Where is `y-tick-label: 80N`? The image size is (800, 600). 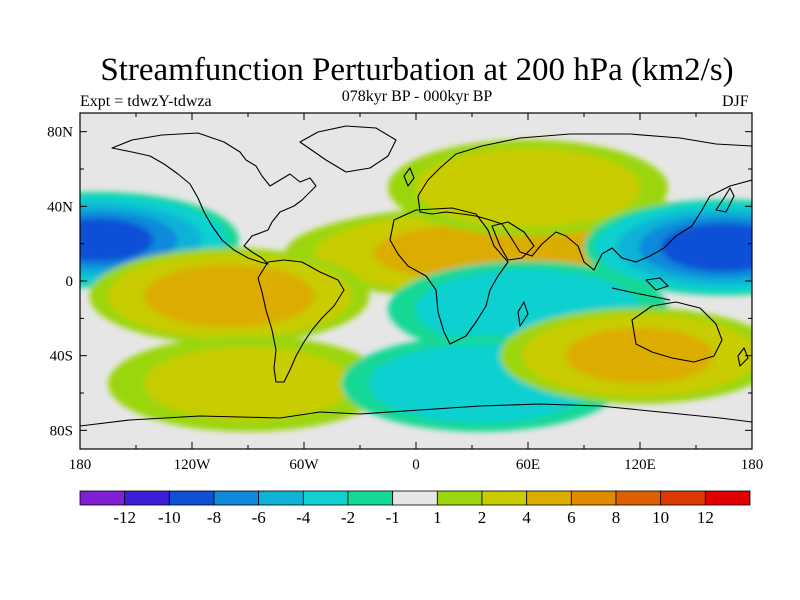
y-tick-label: 80N is located at coordinates (60, 133).